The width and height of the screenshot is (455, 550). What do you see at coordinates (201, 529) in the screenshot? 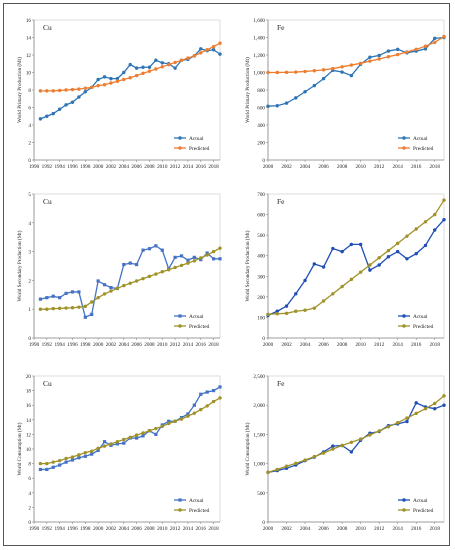
I see `x-tick-label: 2016` at bounding box center [201, 529].